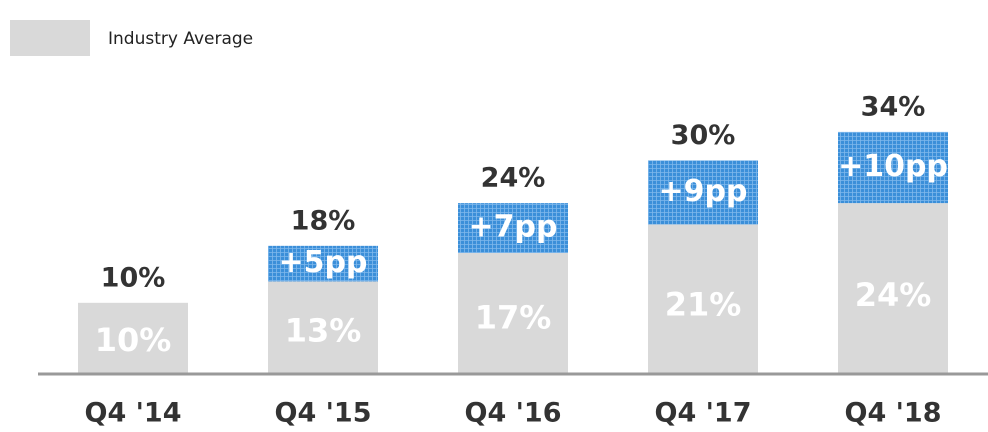 This screenshot has height=432, width=988. Describe the element at coordinates (513, 178) in the screenshot. I see `total-label: 24%` at that location.